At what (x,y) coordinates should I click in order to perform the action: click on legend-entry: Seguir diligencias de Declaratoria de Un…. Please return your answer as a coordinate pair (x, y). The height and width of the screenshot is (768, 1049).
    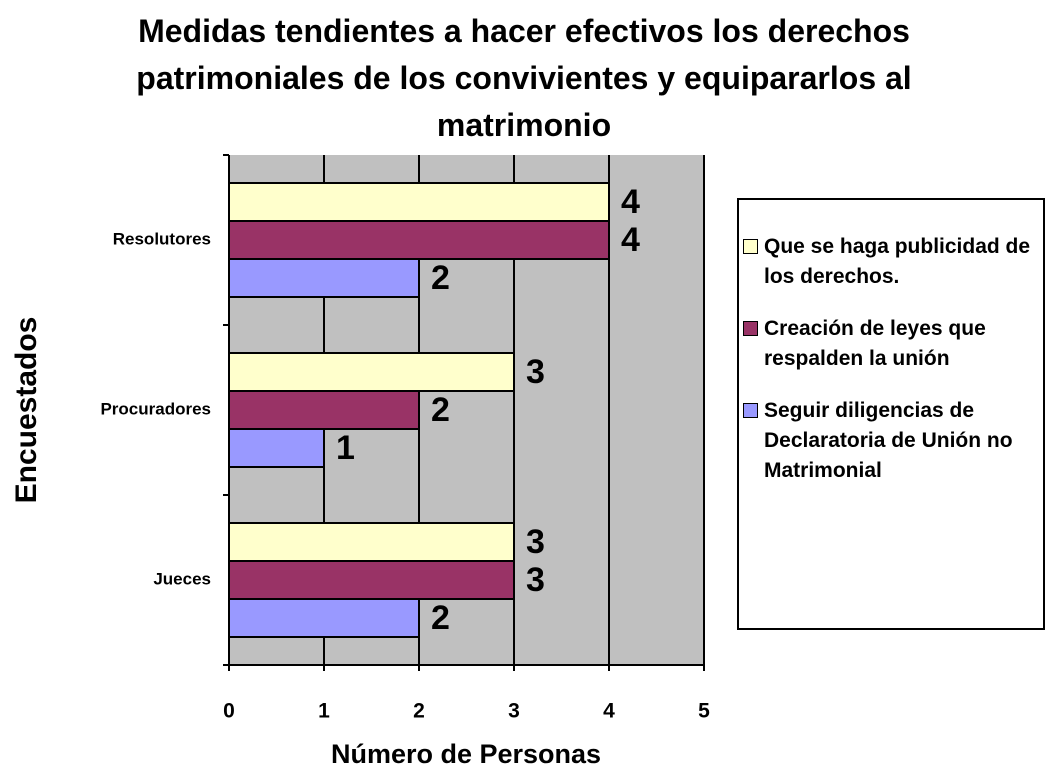
    Looking at the image, I should click on (891, 441).